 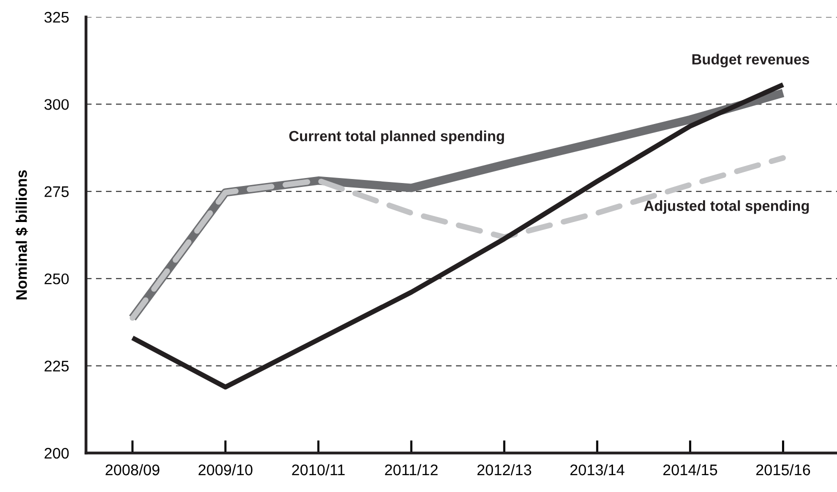 What do you see at coordinates (751, 61) in the screenshot?
I see `text: Budget revenues` at bounding box center [751, 61].